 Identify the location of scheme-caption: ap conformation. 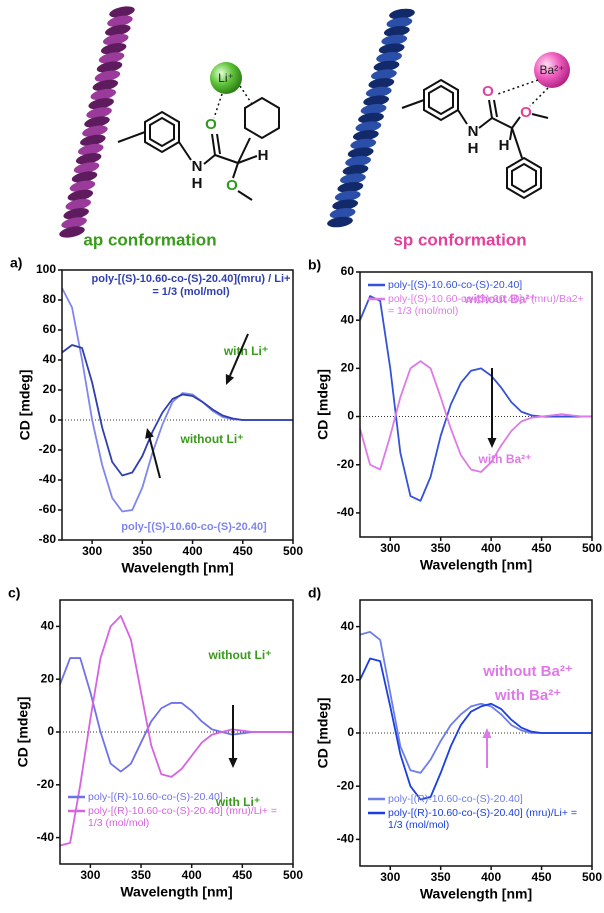
(149, 239).